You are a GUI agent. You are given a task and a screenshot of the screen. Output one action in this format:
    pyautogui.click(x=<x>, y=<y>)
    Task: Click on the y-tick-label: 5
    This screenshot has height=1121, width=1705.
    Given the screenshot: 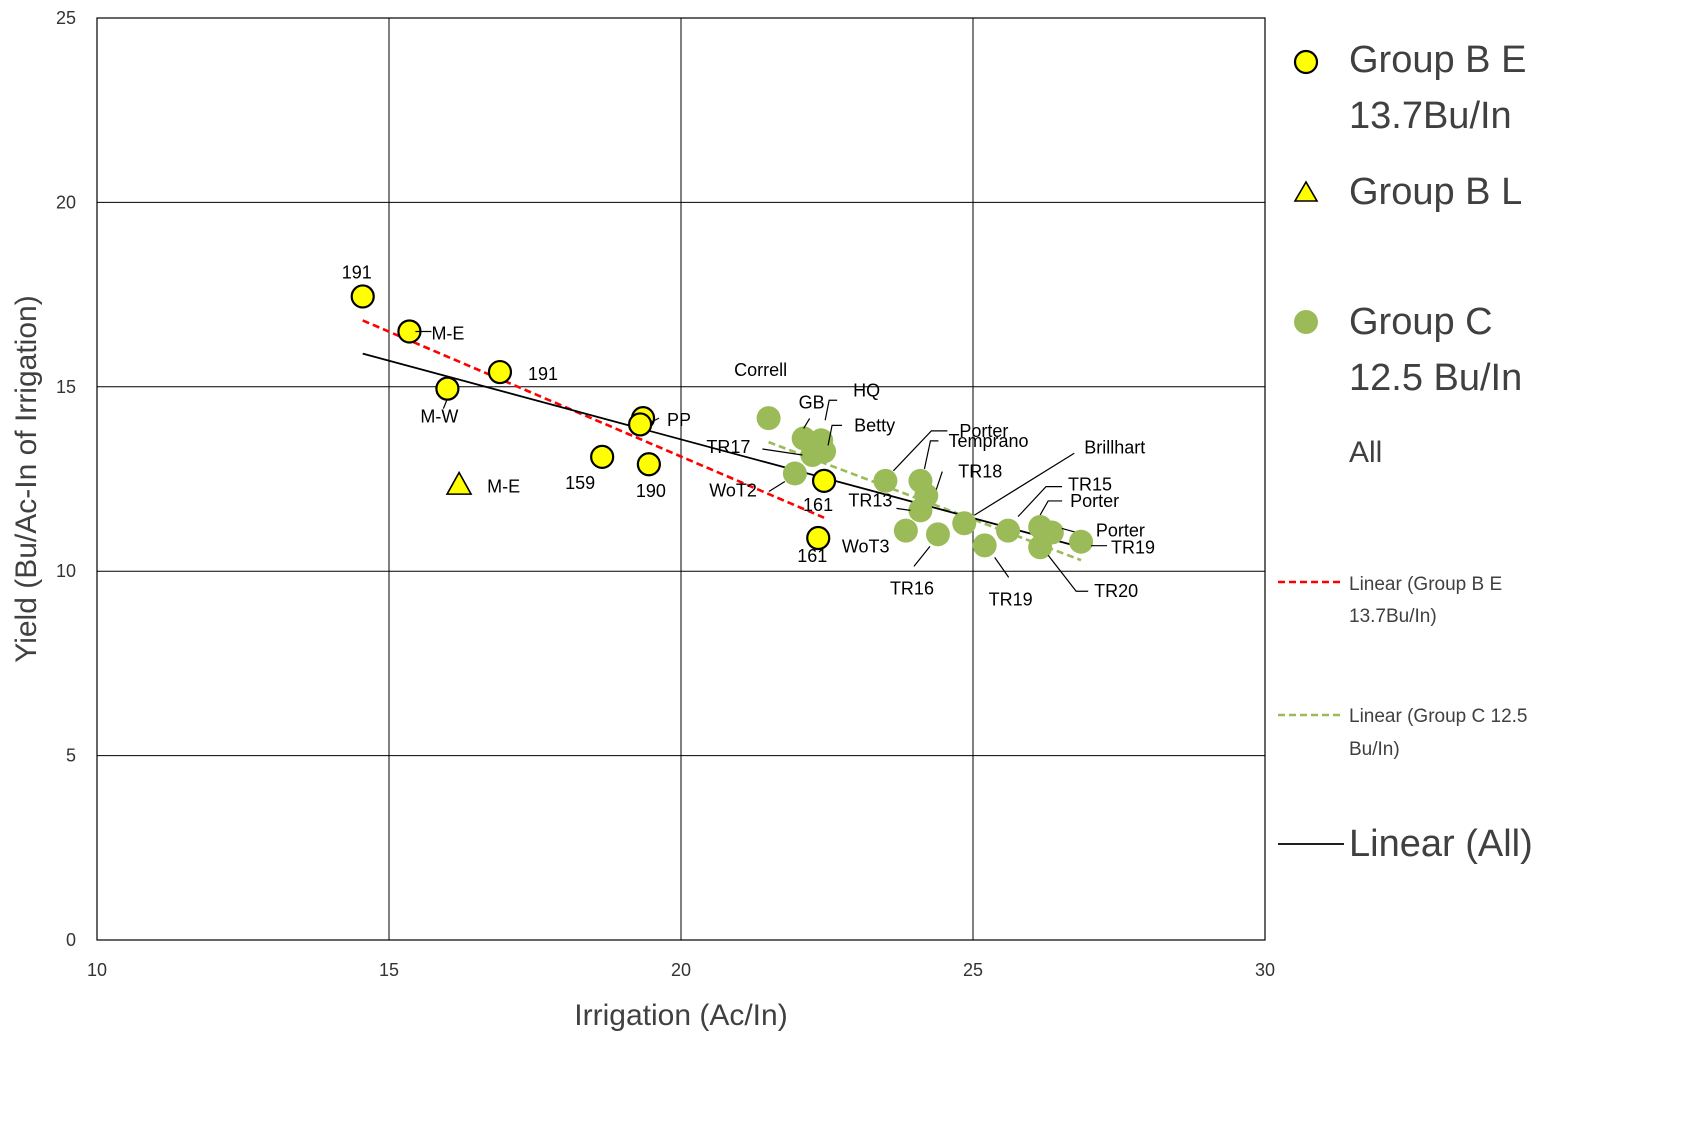 What is the action you would take?
    pyautogui.click(x=71, y=756)
    